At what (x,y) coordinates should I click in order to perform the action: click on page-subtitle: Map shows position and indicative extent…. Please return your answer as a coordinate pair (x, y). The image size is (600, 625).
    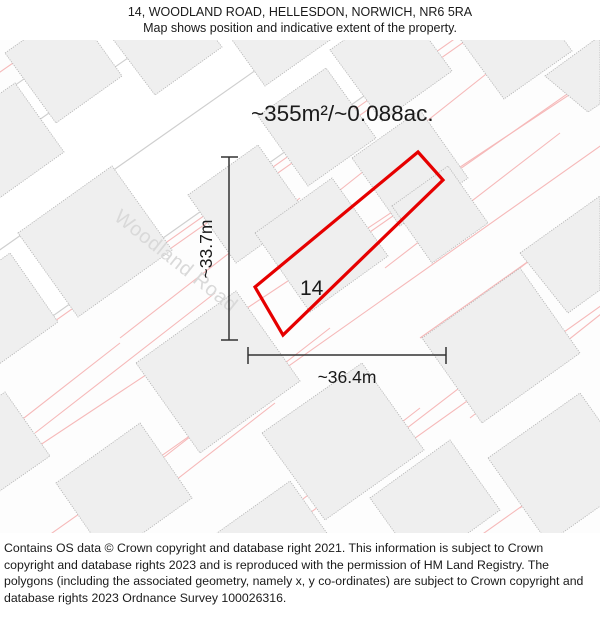
    Looking at the image, I should click on (300, 28).